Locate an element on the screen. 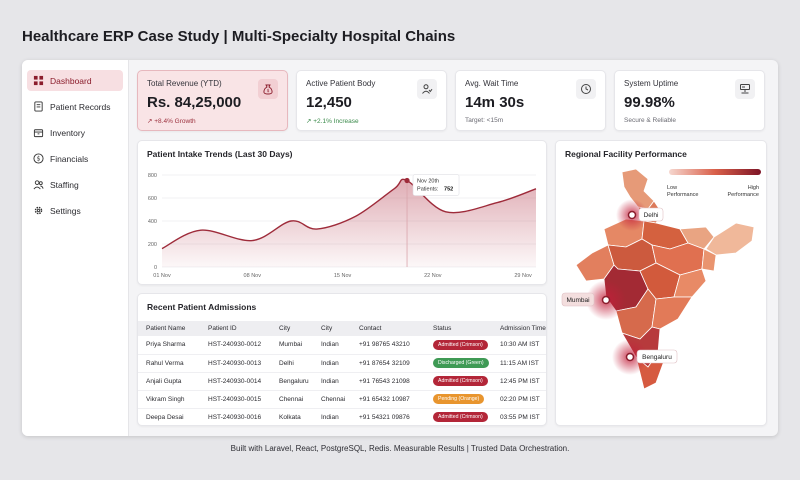  patient-name-cell: Rahul Verma is located at coordinates (169, 363).